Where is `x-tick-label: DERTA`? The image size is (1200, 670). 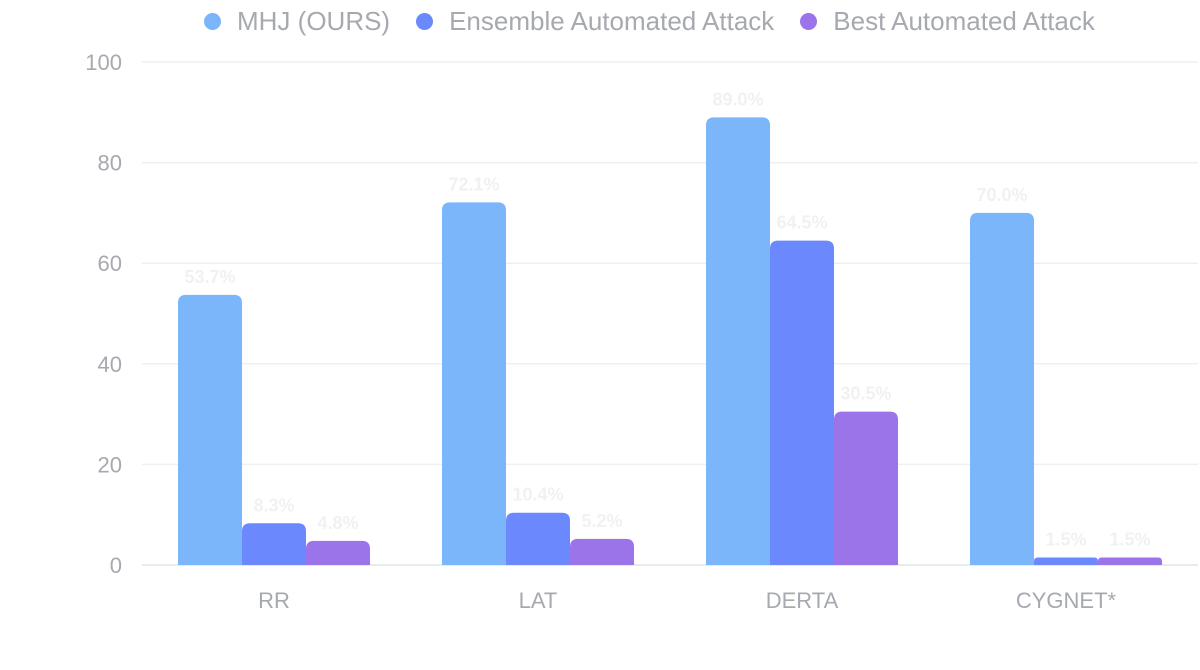 x-tick-label: DERTA is located at coordinates (802, 600).